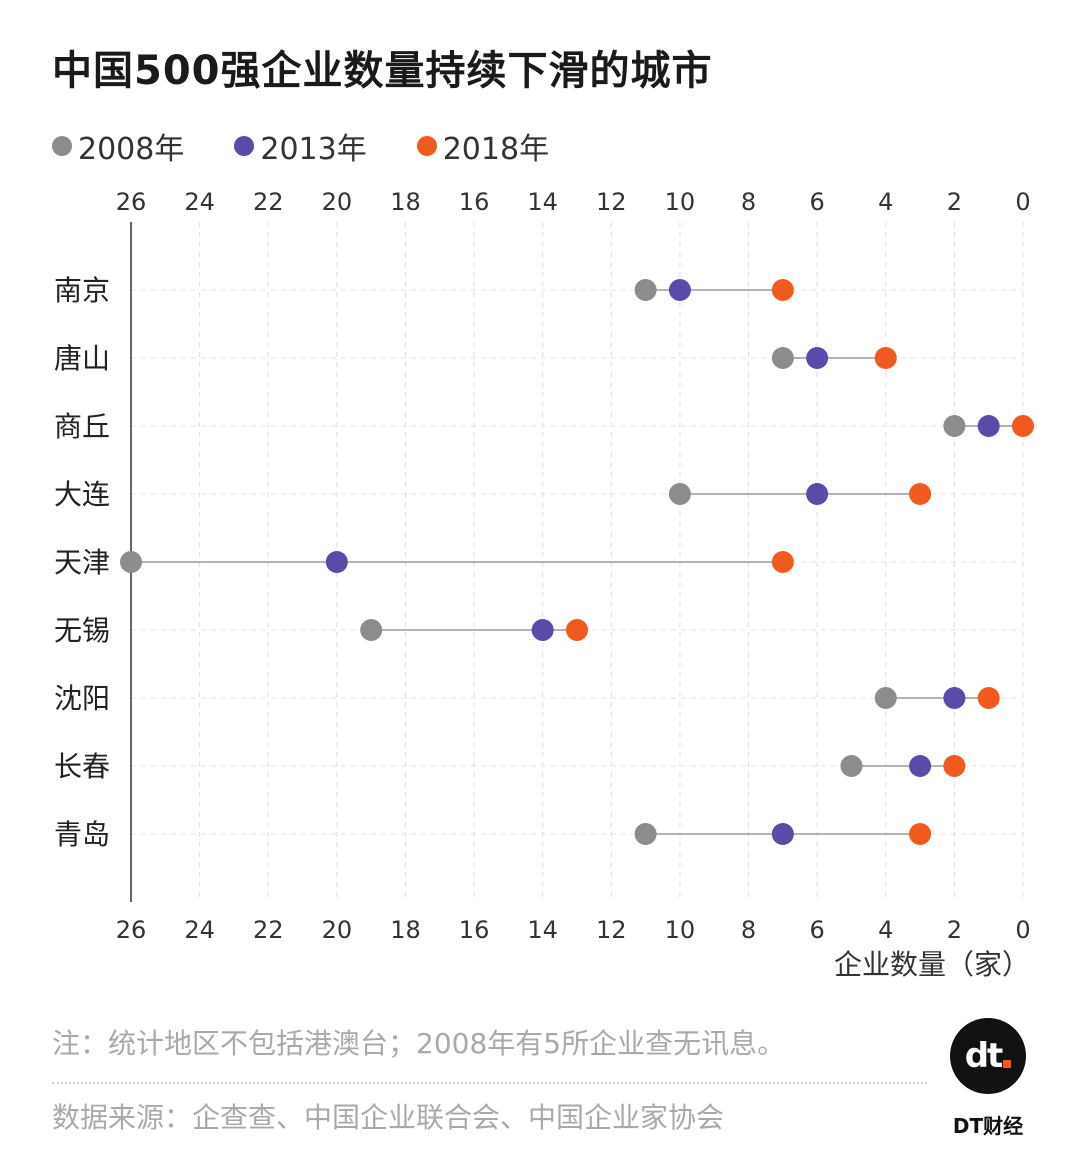 This screenshot has height=1158, width=1080. What do you see at coordinates (954, 202) in the screenshot?
I see `tick-label-top-2: 2` at bounding box center [954, 202].